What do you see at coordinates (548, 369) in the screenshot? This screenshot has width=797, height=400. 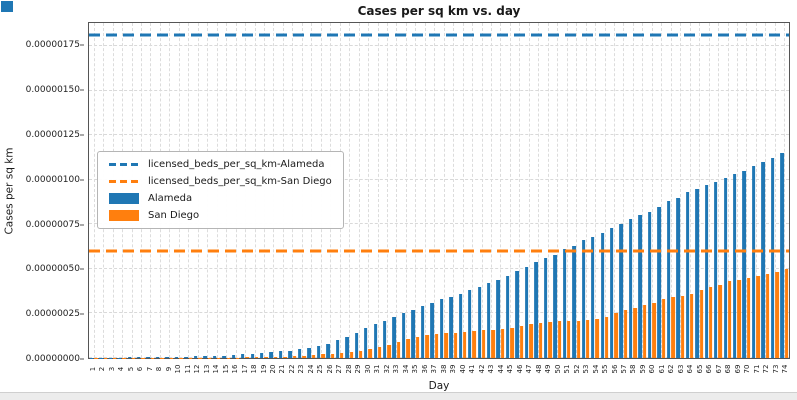 I see `x-tick-label: 49` at bounding box center [548, 369].